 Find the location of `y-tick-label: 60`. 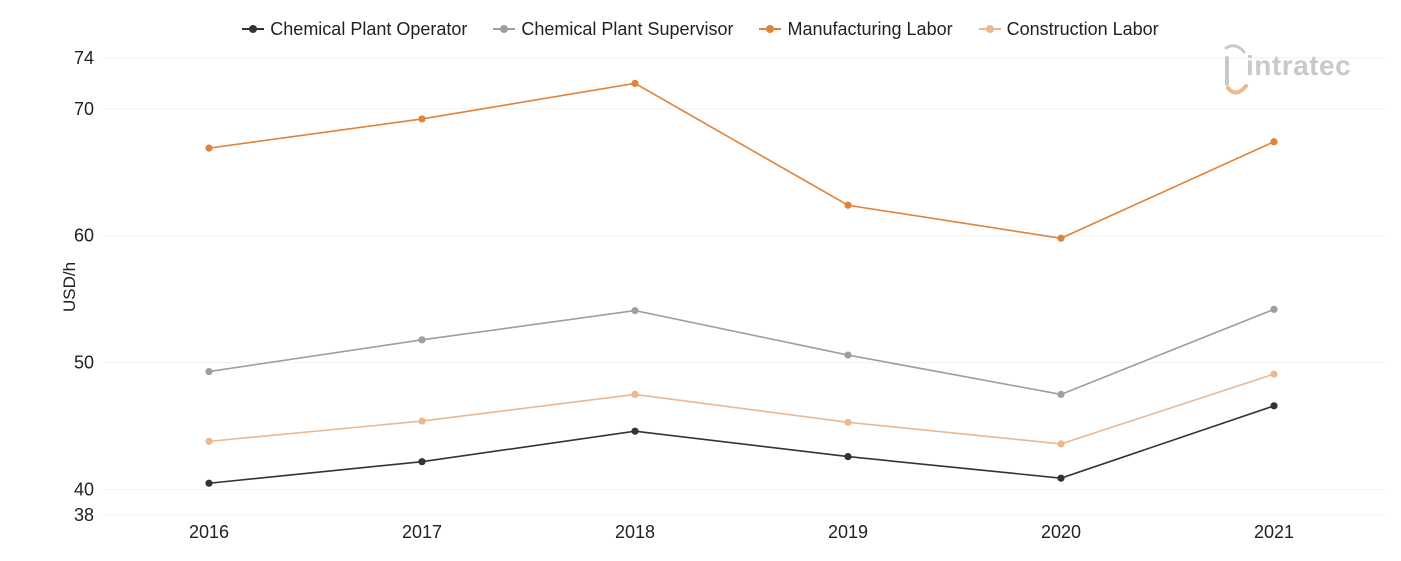

y-tick-label: 60 is located at coordinates (84, 236).